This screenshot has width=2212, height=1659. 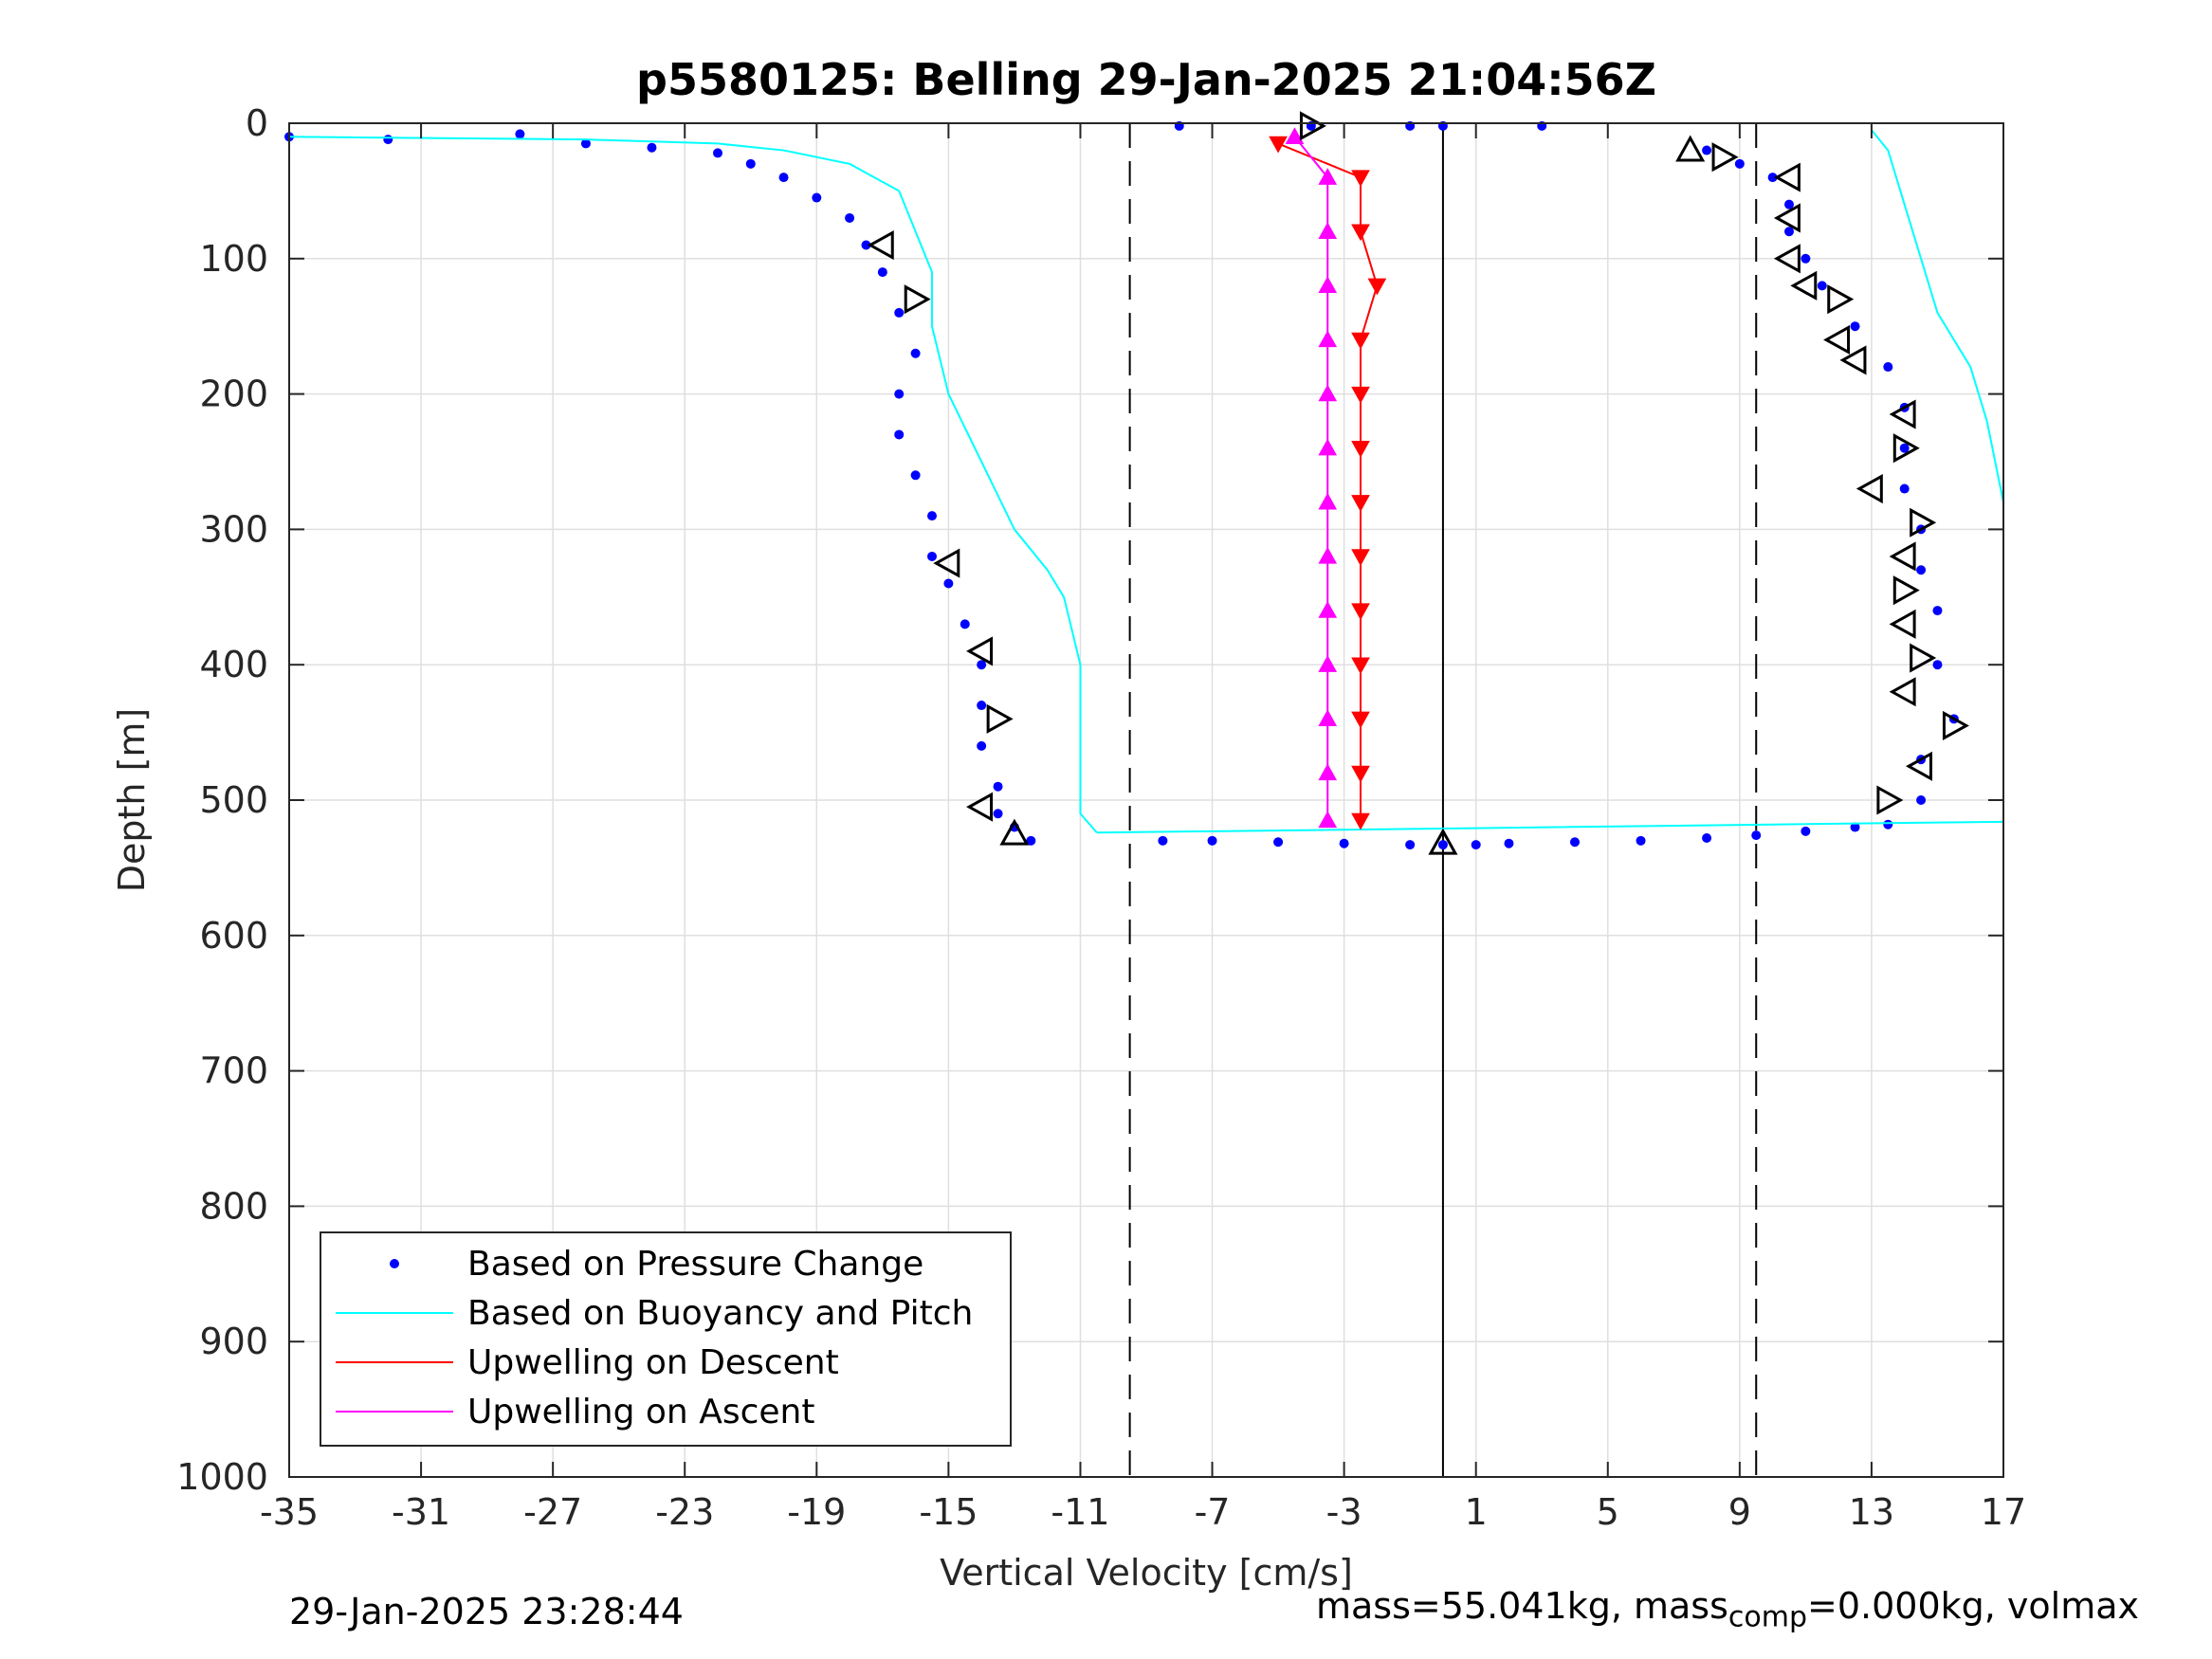 I want to click on y-tick-label: 600, so click(x=233, y=936).